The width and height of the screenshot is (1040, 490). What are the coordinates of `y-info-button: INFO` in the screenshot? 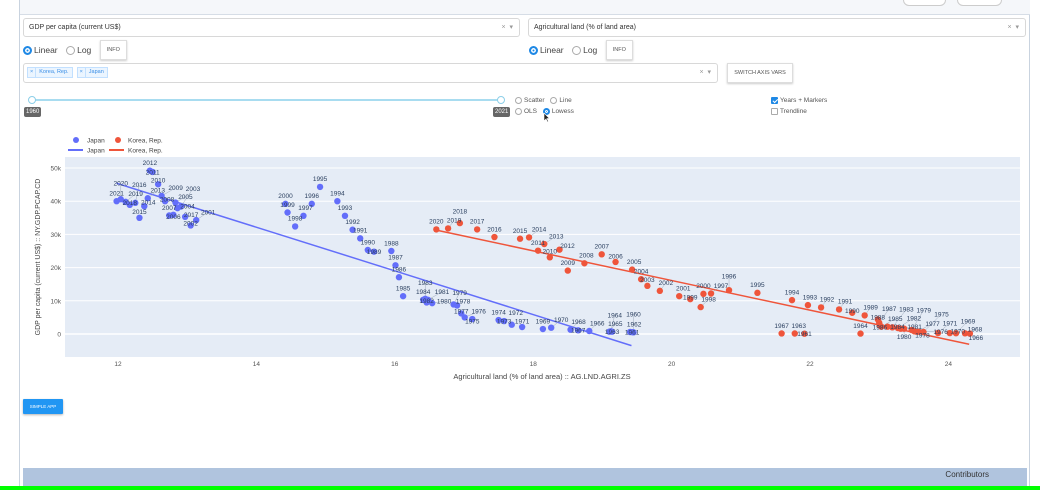 It's located at (113, 50).